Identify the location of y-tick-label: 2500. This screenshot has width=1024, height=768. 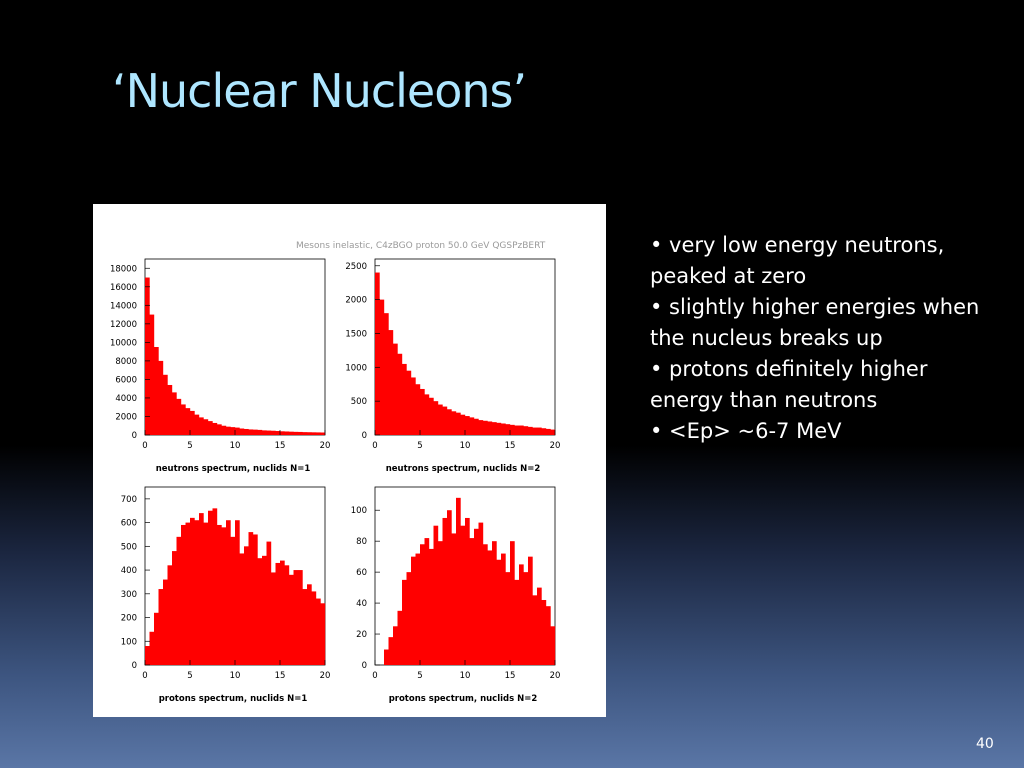
(356, 267).